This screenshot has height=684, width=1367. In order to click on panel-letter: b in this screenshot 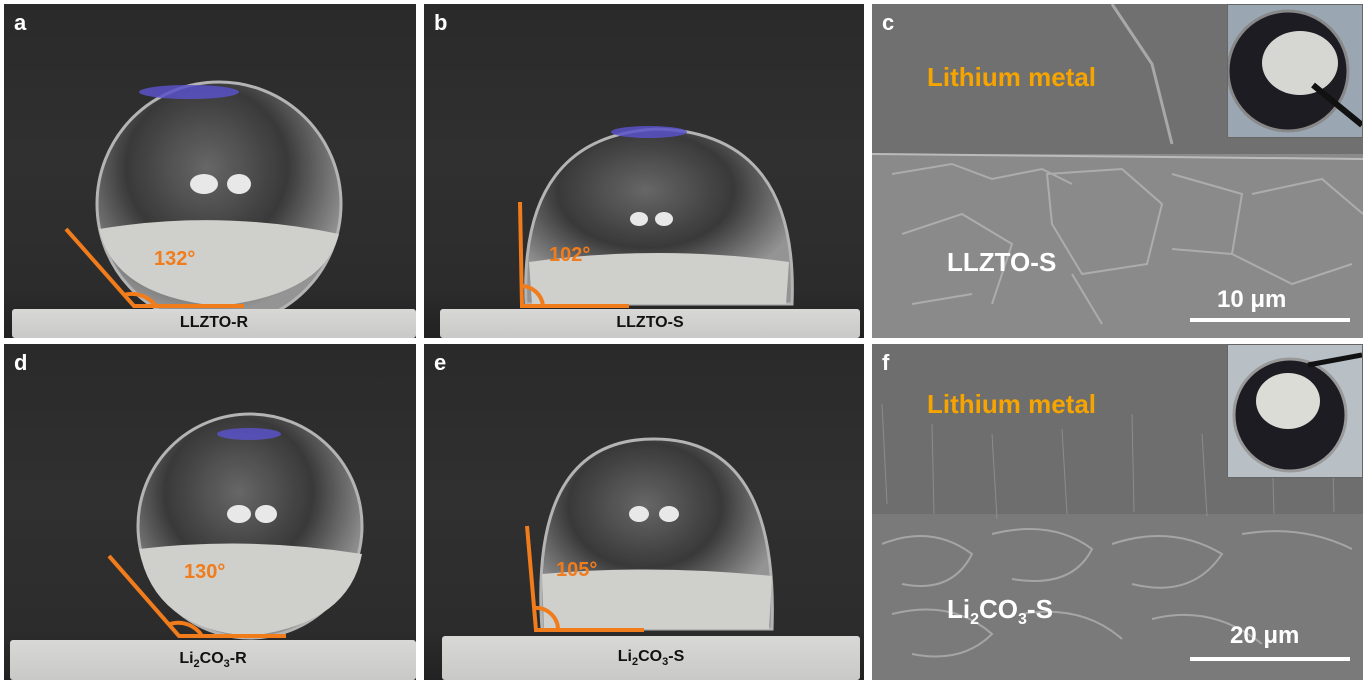, I will do `click(441, 22)`.